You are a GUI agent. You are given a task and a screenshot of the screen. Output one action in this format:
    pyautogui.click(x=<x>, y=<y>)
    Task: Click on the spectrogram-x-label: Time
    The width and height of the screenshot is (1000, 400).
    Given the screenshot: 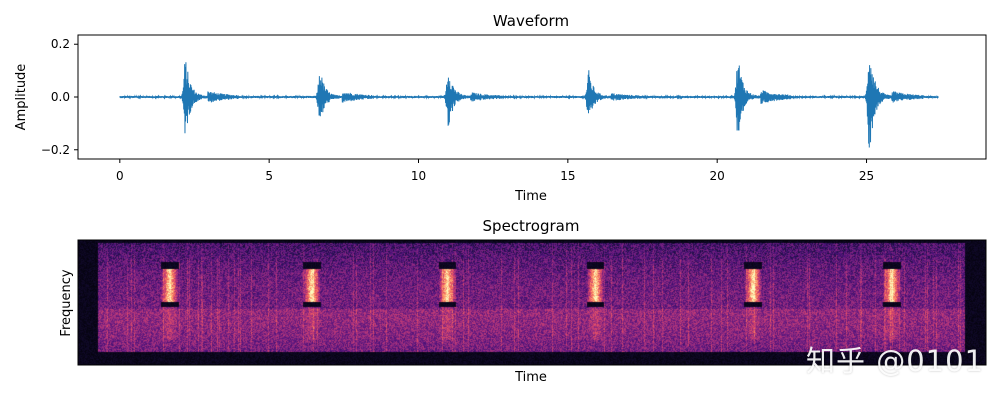 What is the action you would take?
    pyautogui.click(x=530, y=377)
    